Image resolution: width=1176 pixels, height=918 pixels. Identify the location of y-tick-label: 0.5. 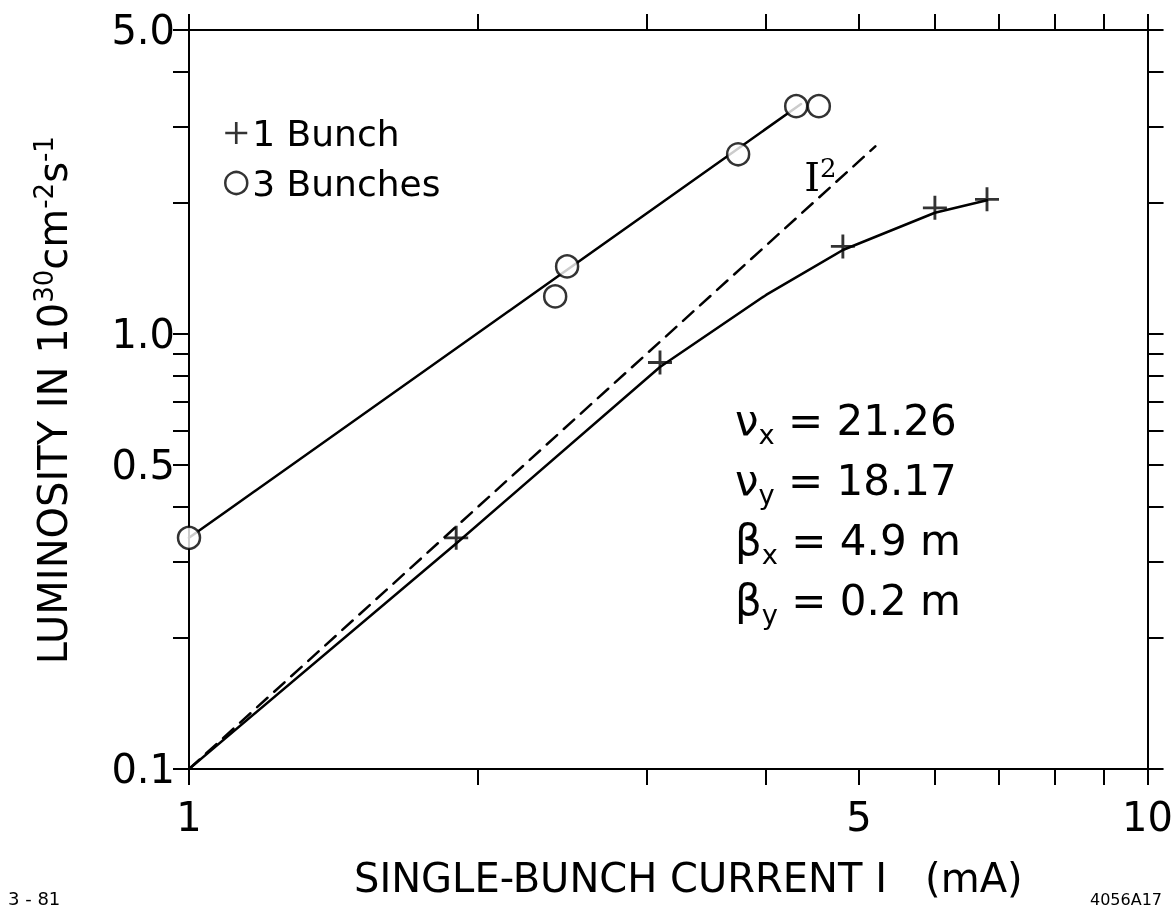
(143, 464).